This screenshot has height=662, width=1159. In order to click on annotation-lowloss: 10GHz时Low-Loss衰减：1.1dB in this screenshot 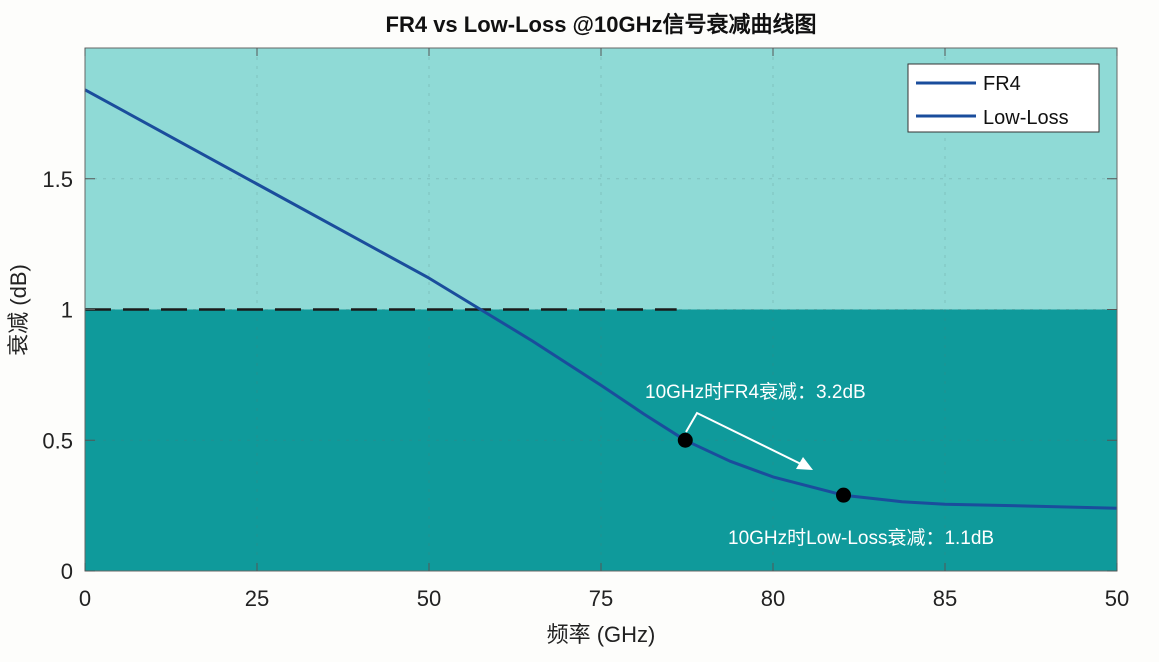, I will do `click(861, 538)`.